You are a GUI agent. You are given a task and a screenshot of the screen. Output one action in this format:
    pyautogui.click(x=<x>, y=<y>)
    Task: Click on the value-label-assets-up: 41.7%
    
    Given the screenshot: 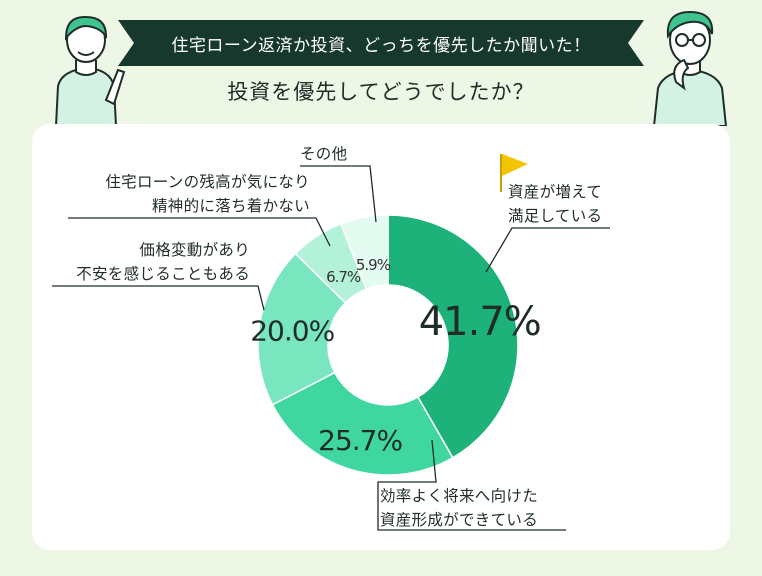 What is the action you would take?
    pyautogui.click(x=480, y=322)
    